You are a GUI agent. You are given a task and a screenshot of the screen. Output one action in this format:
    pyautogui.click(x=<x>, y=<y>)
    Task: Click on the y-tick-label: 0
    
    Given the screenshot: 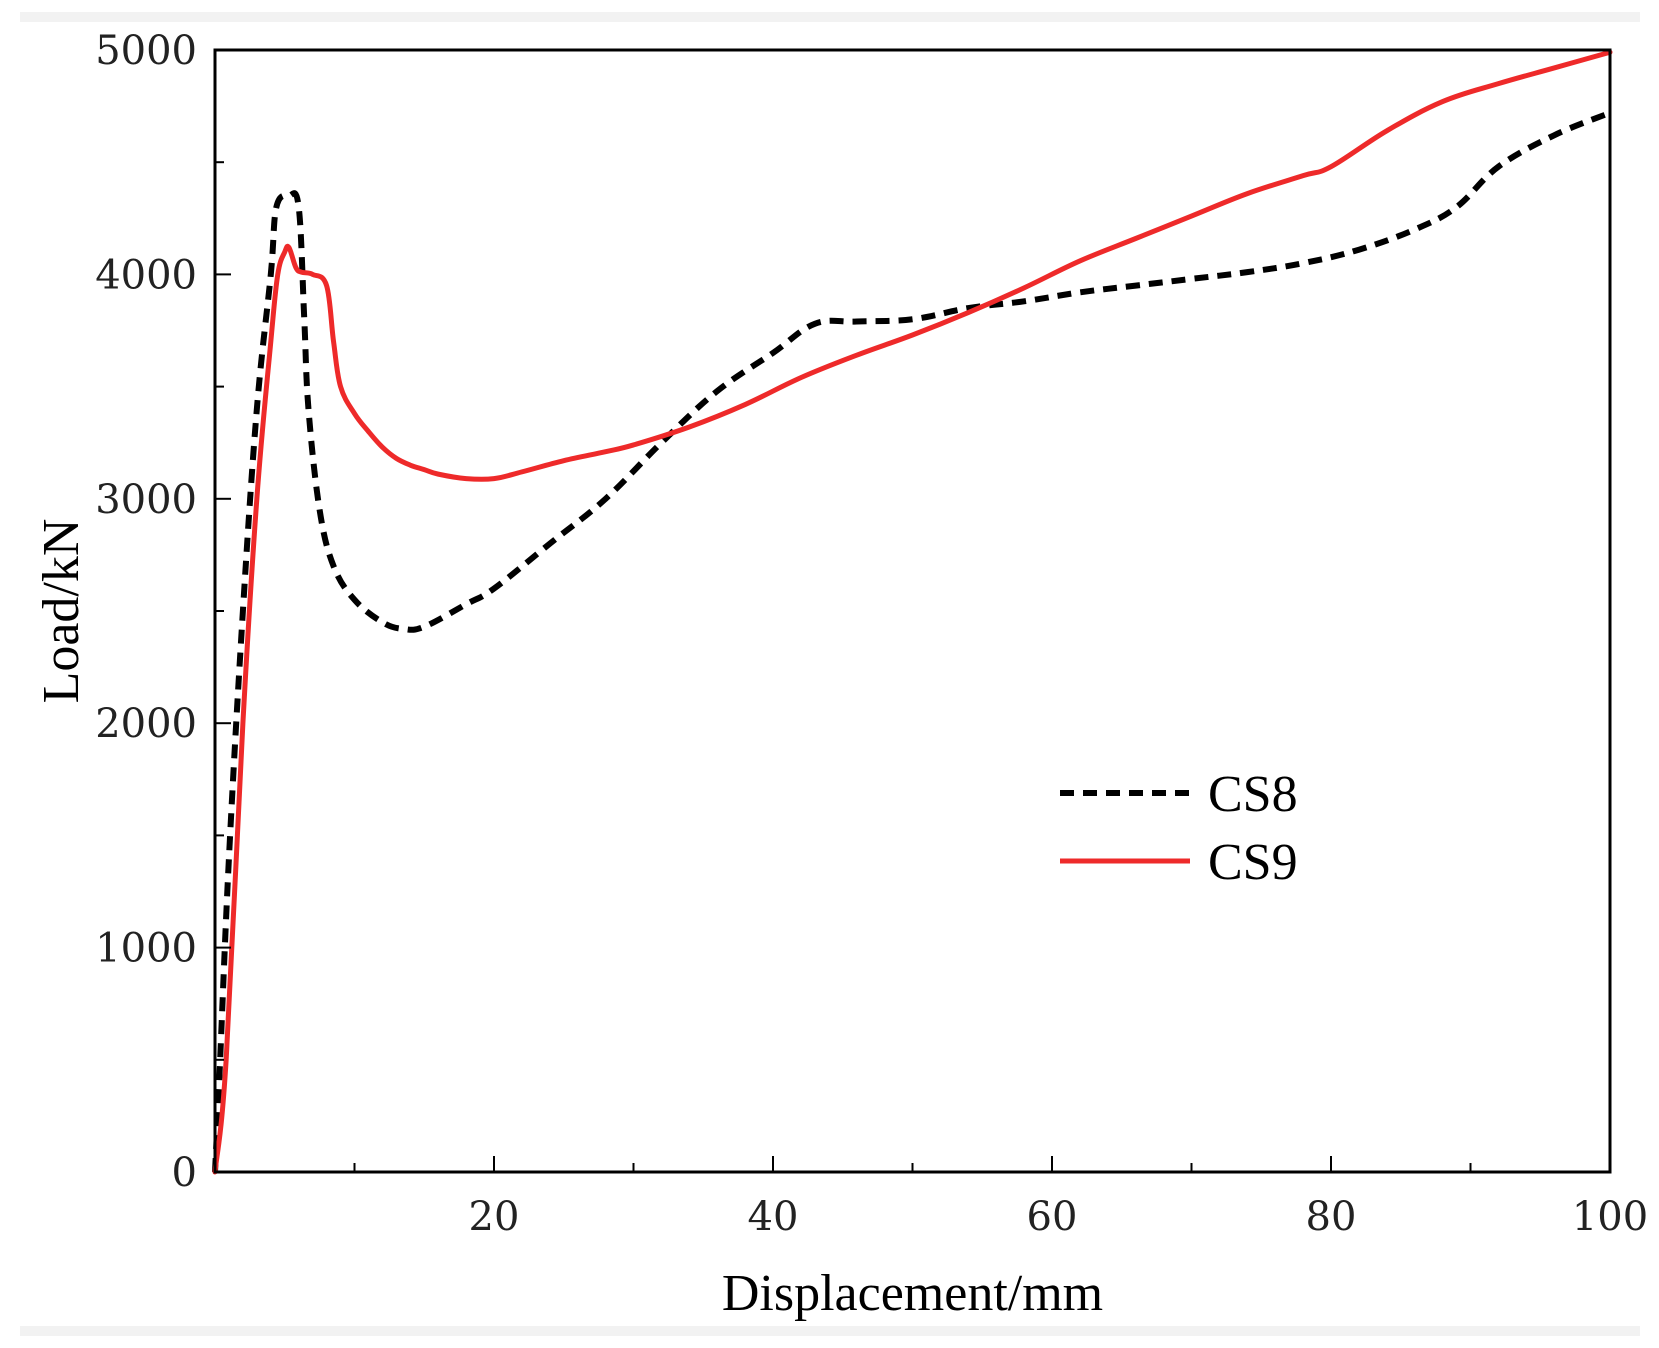 What is the action you would take?
    pyautogui.click(x=184, y=1173)
    